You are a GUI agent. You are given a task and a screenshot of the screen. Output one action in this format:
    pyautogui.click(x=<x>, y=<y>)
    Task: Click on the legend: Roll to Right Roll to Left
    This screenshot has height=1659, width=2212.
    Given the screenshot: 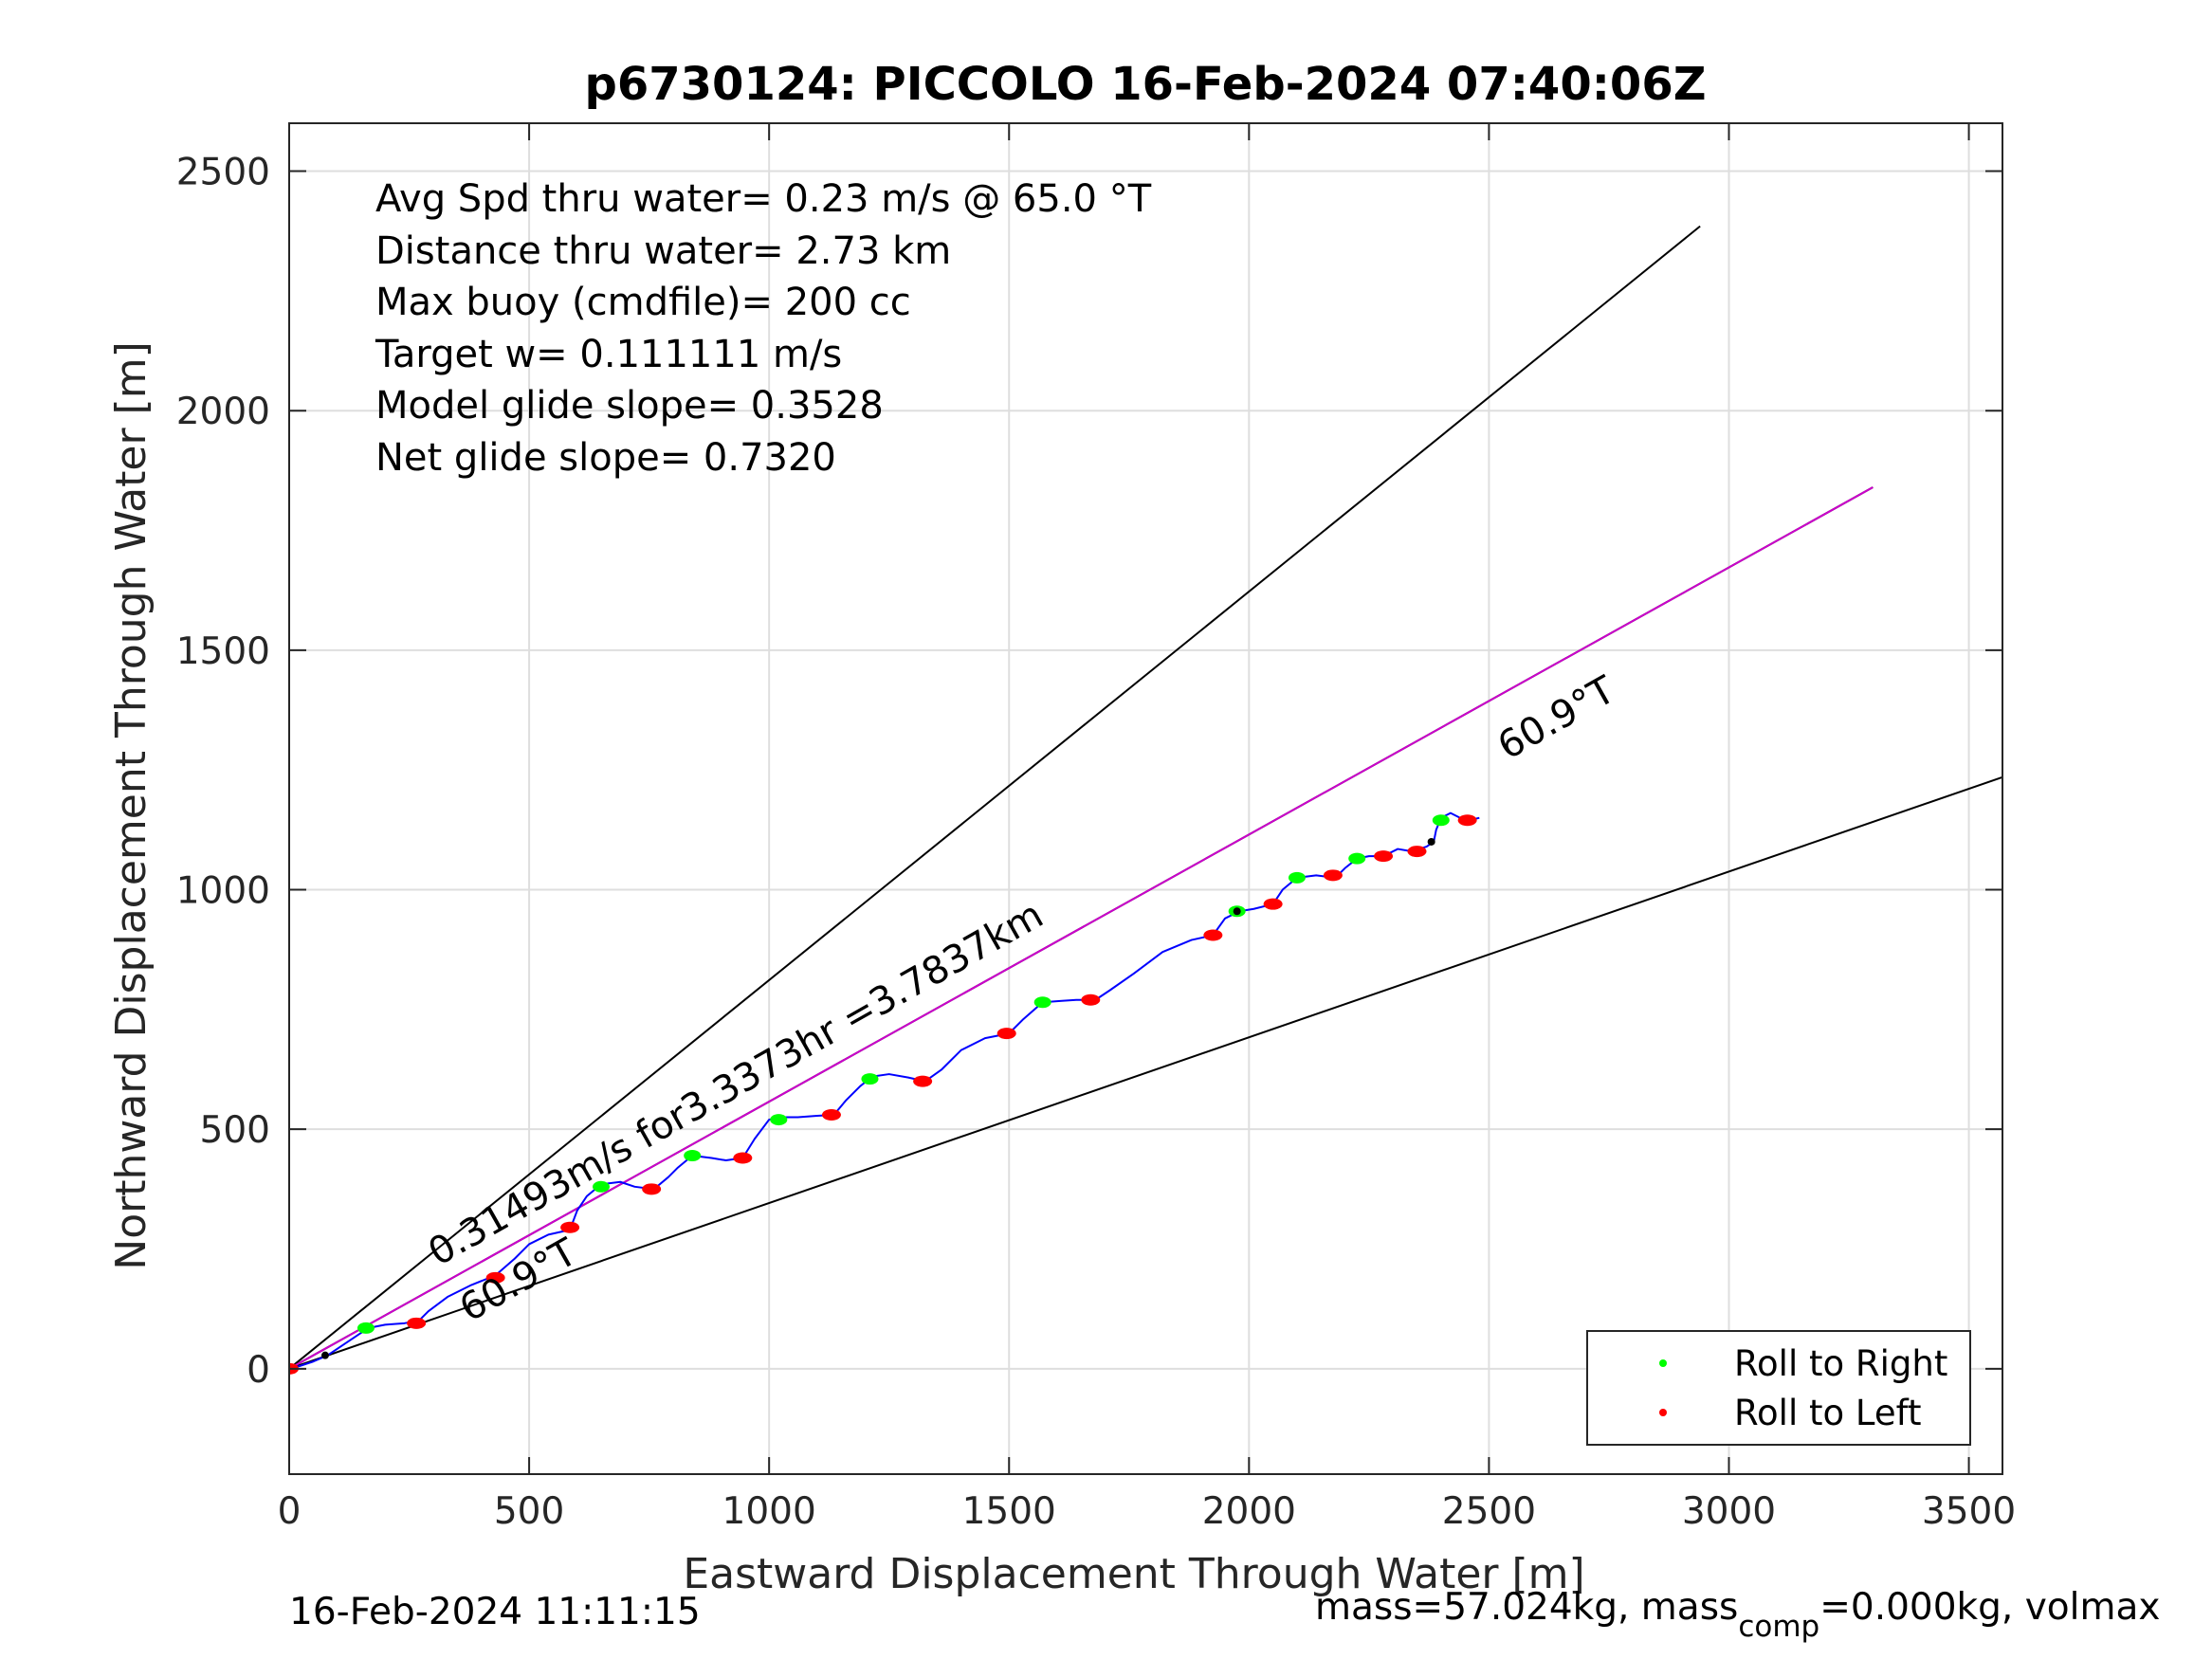 What is the action you would take?
    pyautogui.click(x=1778, y=1388)
    